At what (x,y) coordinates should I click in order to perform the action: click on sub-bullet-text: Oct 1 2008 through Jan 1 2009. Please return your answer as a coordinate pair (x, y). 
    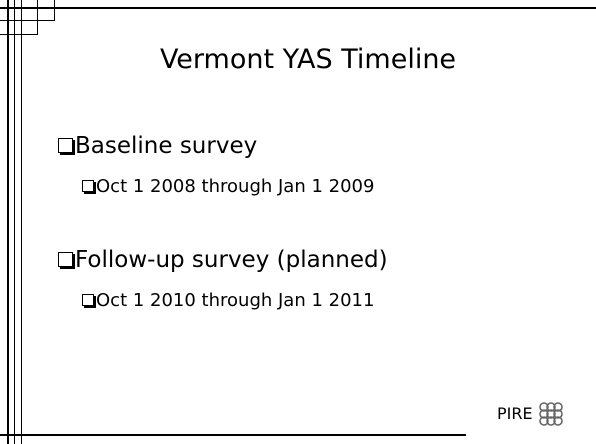
    Looking at the image, I should click on (235, 186).